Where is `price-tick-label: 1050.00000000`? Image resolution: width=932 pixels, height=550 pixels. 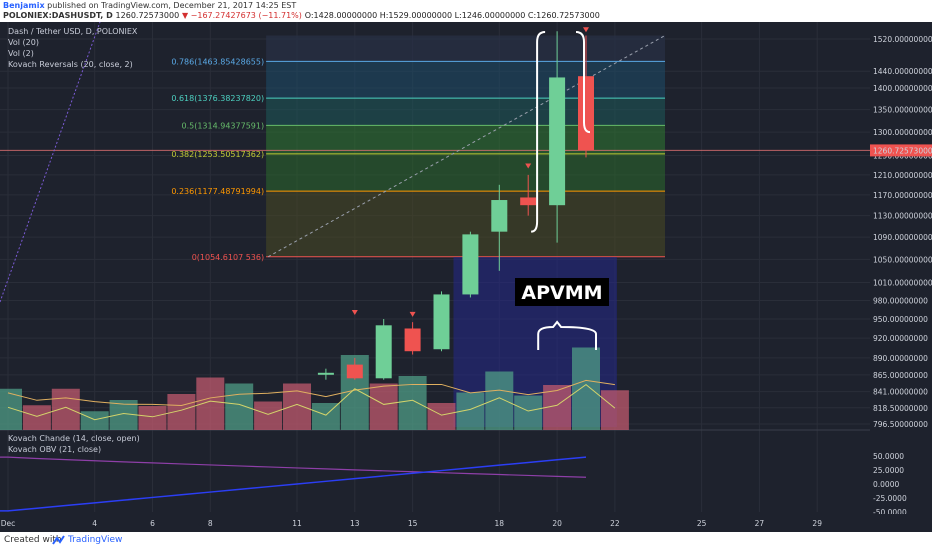
price-tick-label: 1050.00000000 is located at coordinates (902, 259).